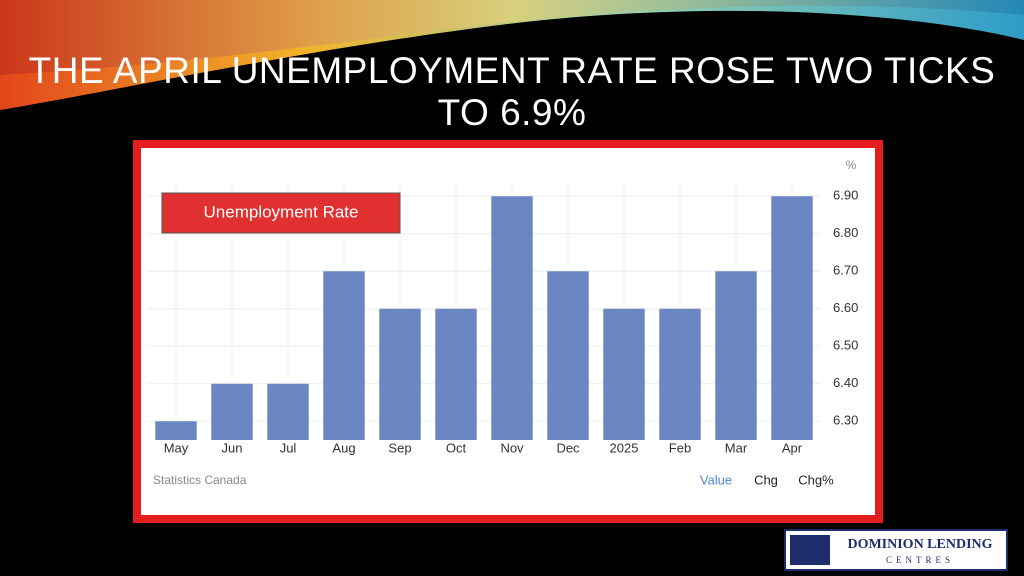  I want to click on unit-label: %, so click(851, 165).